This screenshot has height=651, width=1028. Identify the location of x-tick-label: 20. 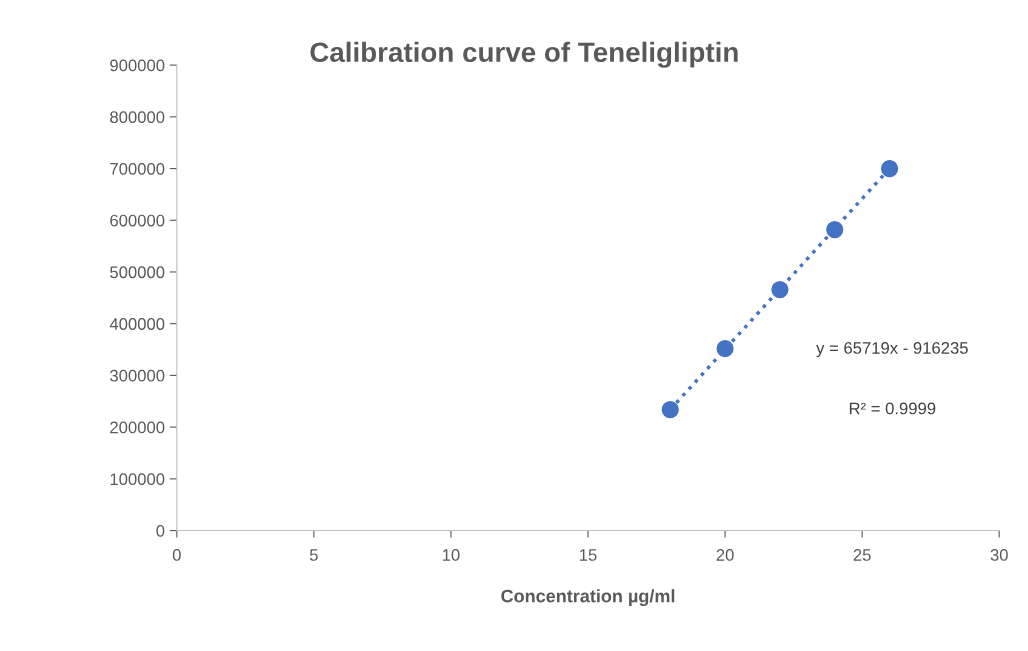
(725, 555).